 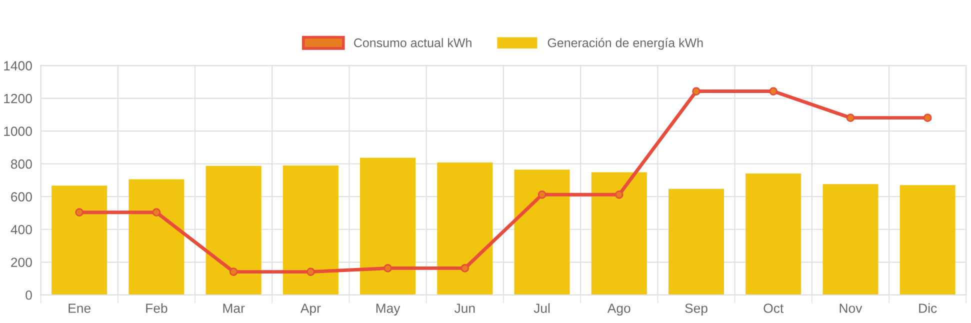 I want to click on y-tick-label: 1000, so click(x=18, y=131).